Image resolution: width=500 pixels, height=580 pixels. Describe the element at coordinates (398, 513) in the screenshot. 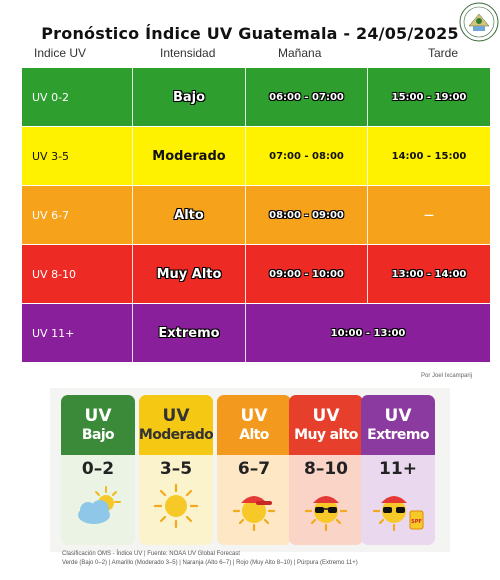

I see `sun-spf-icon: SPF` at that location.